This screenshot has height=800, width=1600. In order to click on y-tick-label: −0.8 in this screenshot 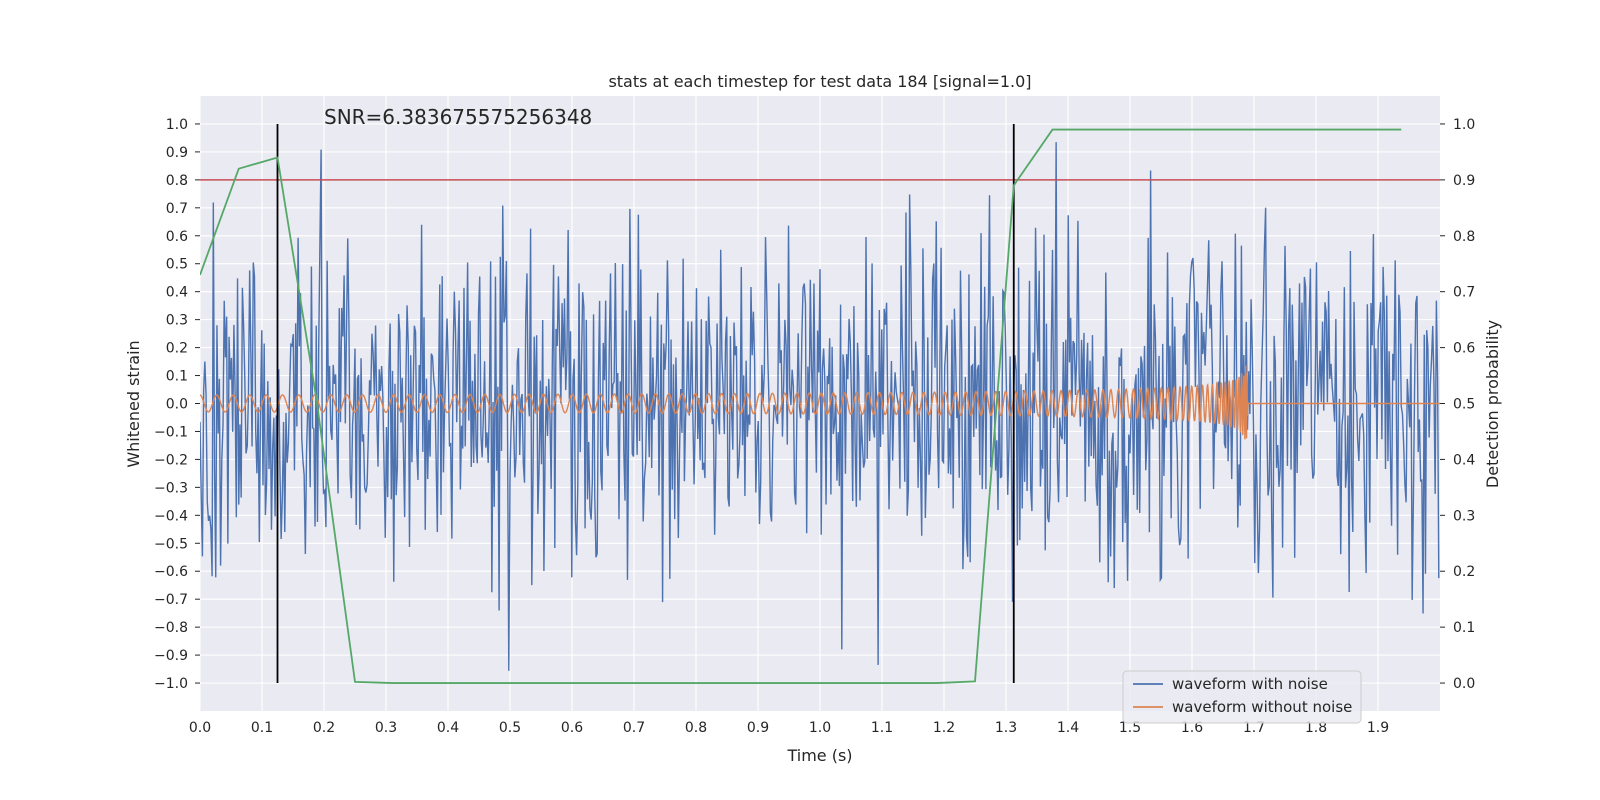, I will do `click(171, 628)`.